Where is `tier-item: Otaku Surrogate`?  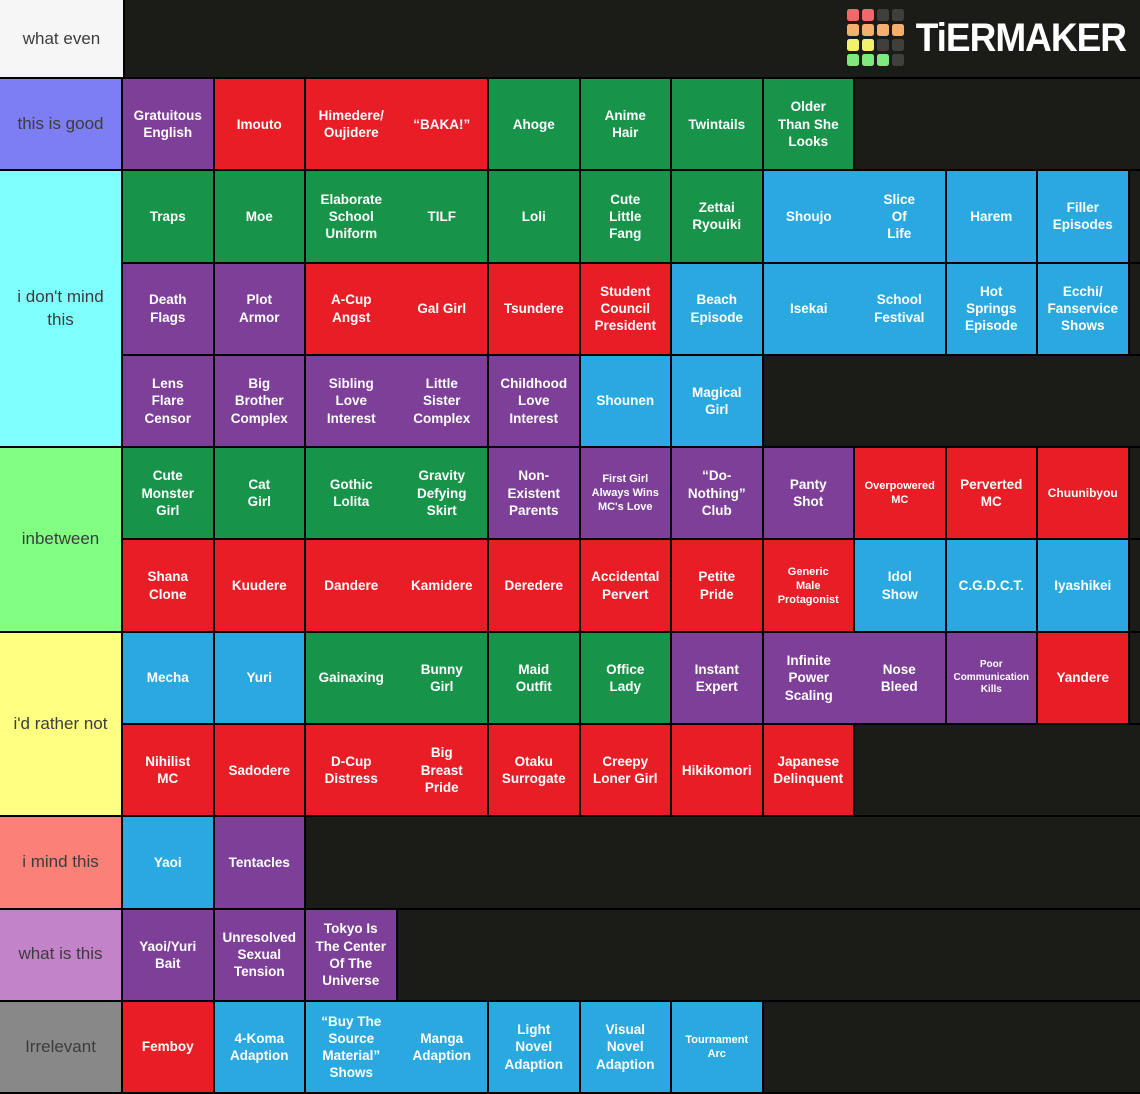
tier-item: Otaku Surrogate is located at coordinates (535, 770).